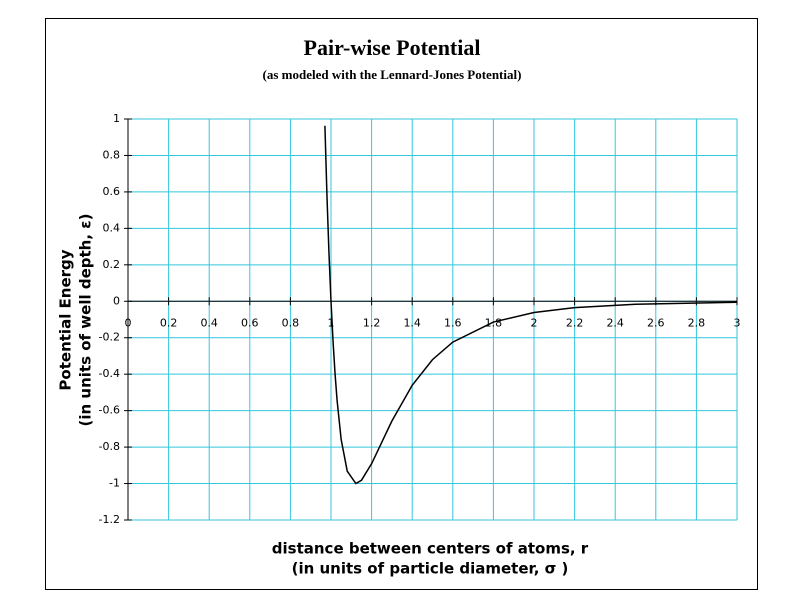 The width and height of the screenshot is (795, 598). Describe the element at coordinates (430, 549) in the screenshot. I see `x-axis-label: distance between centers of atoms, r` at that location.